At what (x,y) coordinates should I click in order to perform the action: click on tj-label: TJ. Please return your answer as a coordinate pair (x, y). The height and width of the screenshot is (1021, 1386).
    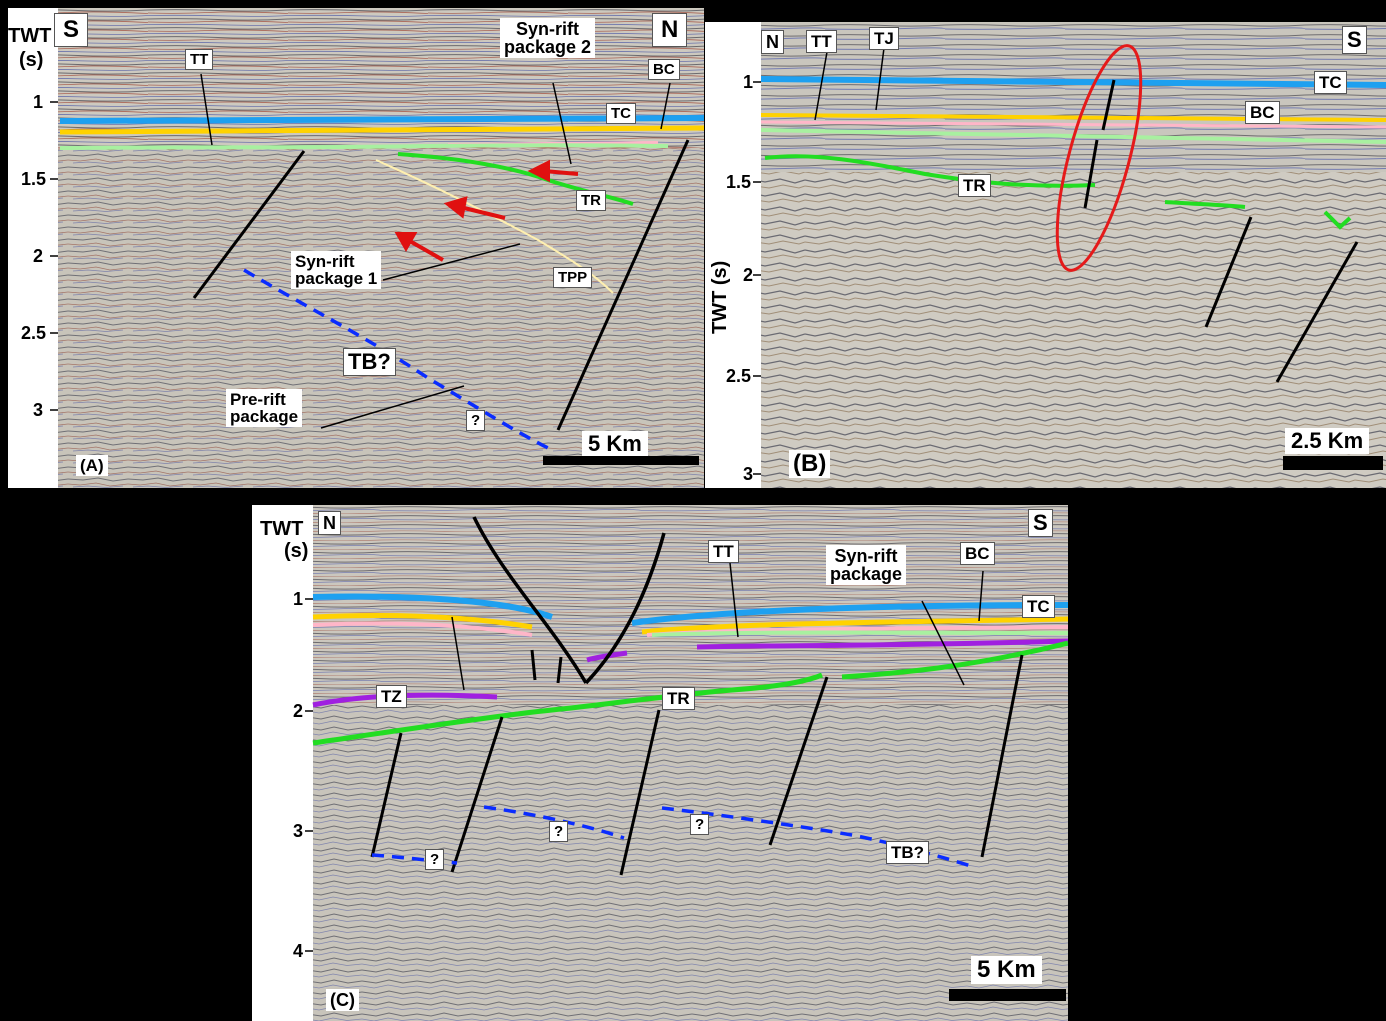
    Looking at the image, I should click on (884, 38).